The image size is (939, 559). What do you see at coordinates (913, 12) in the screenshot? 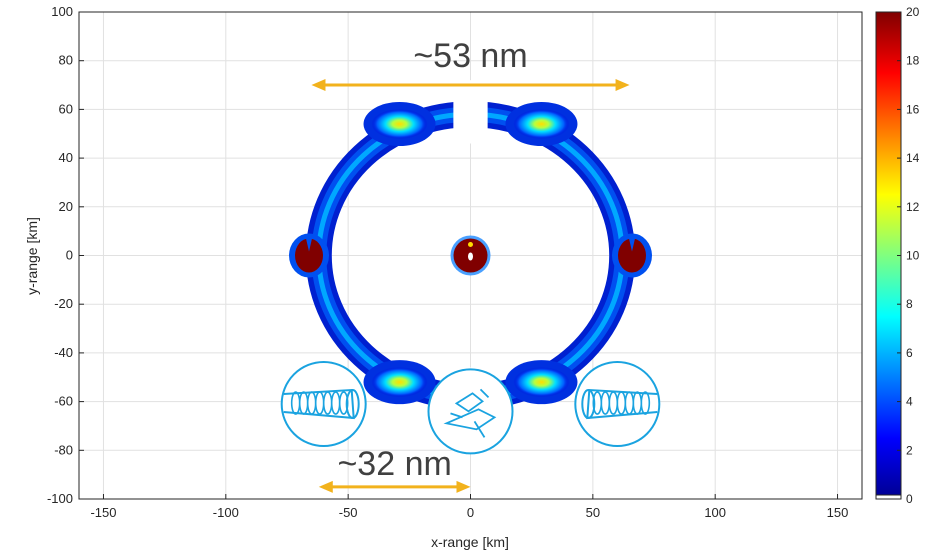
I see `colorbar-tick-label: 20` at bounding box center [913, 12].